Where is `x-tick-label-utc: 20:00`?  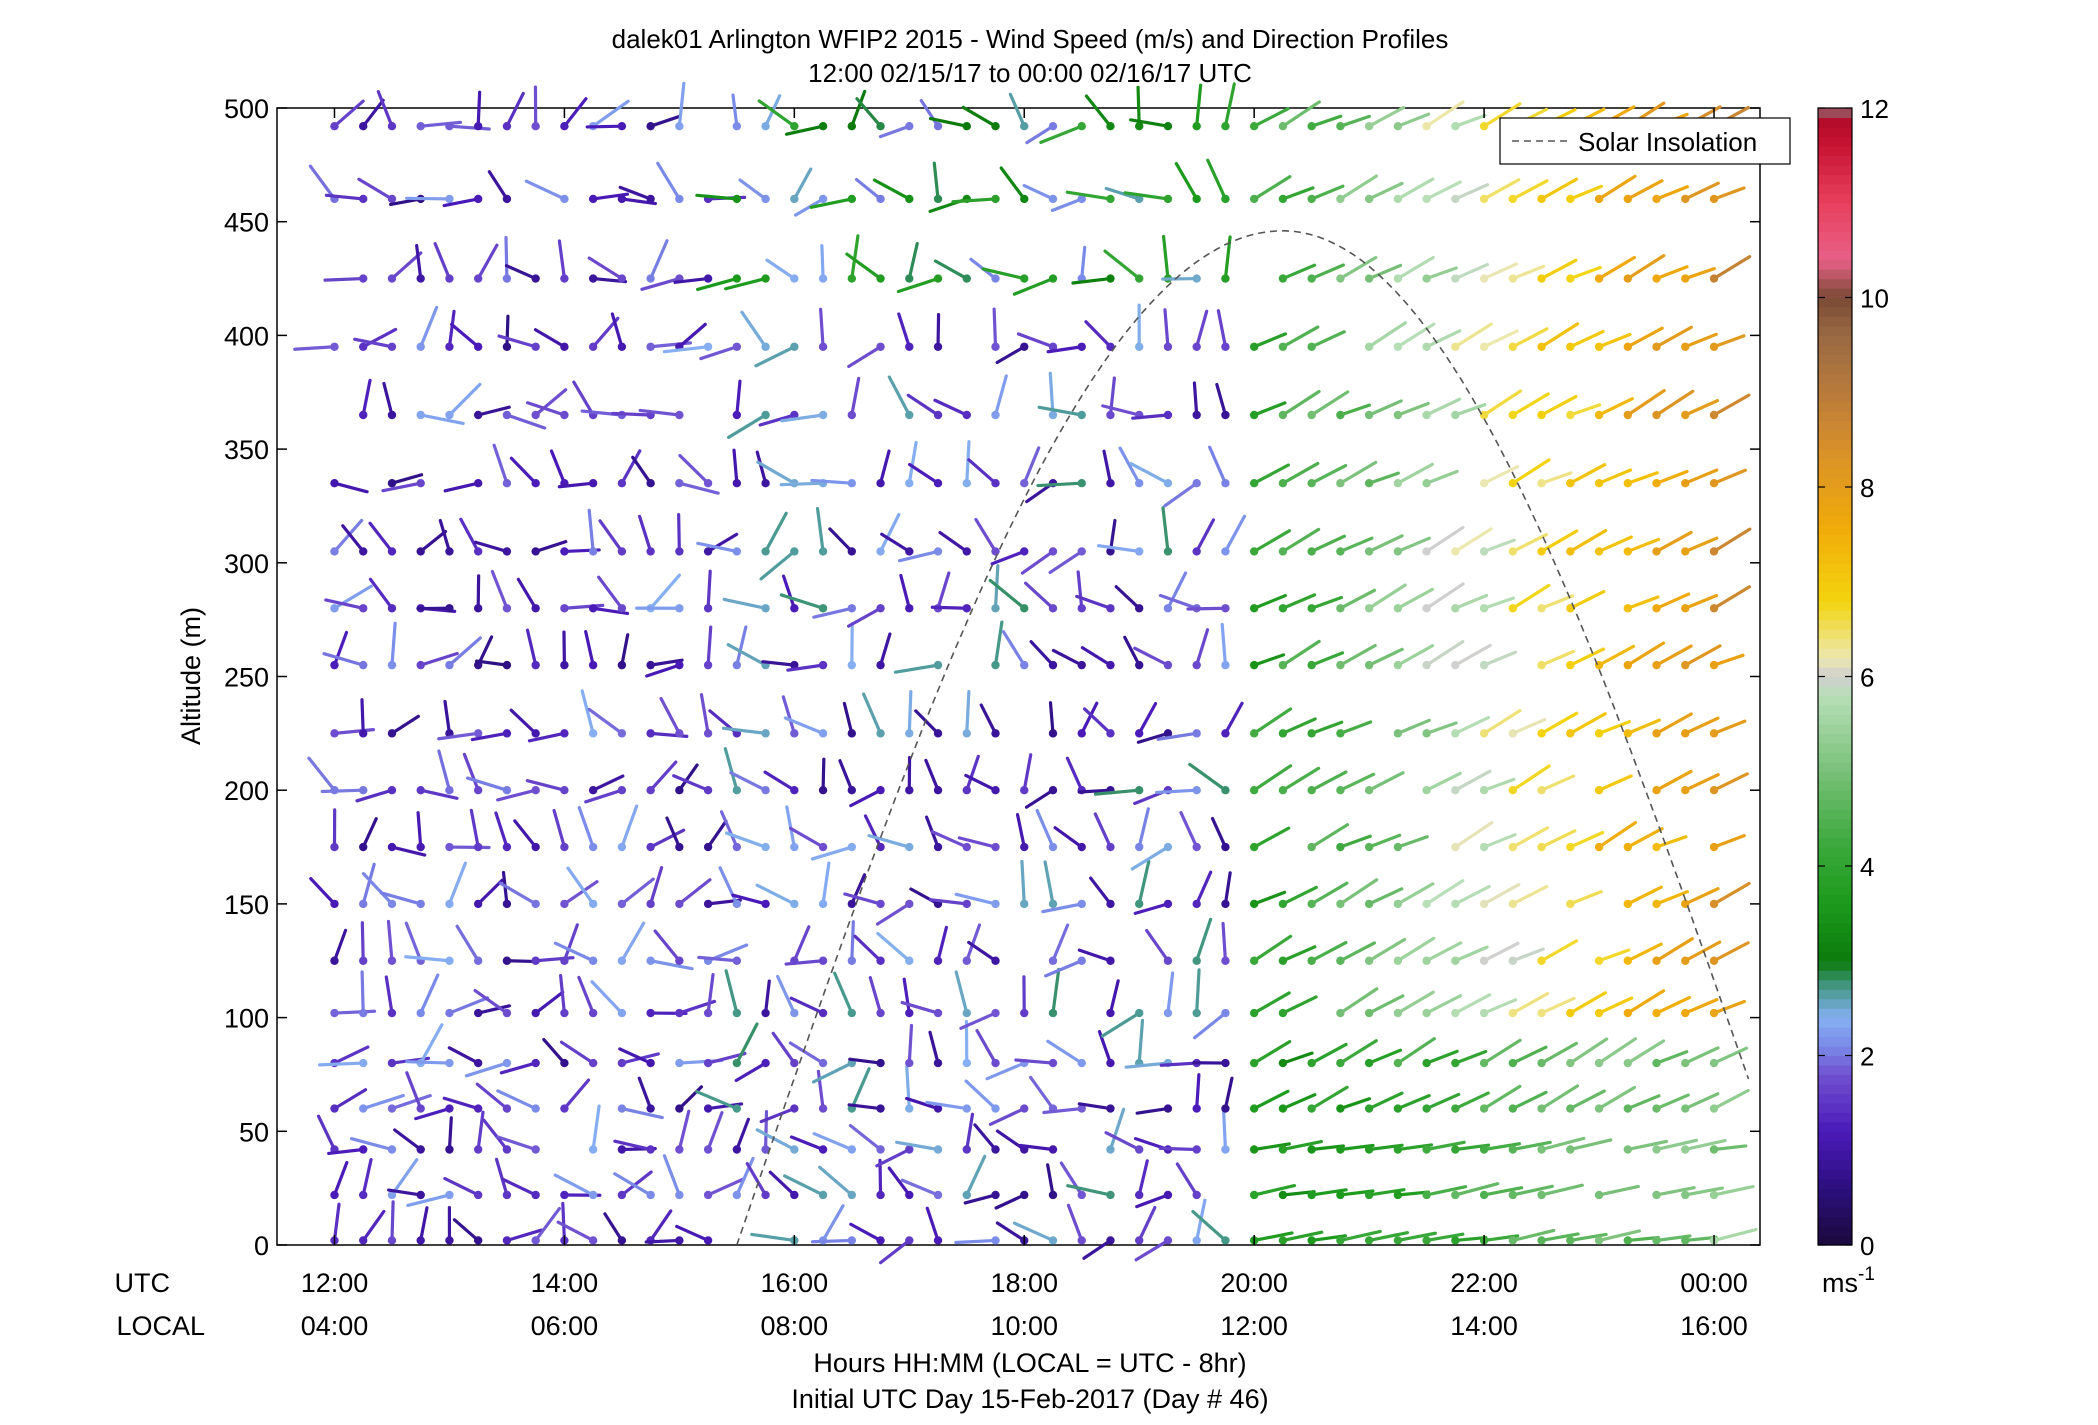
x-tick-label-utc: 20:00 is located at coordinates (1254, 1283).